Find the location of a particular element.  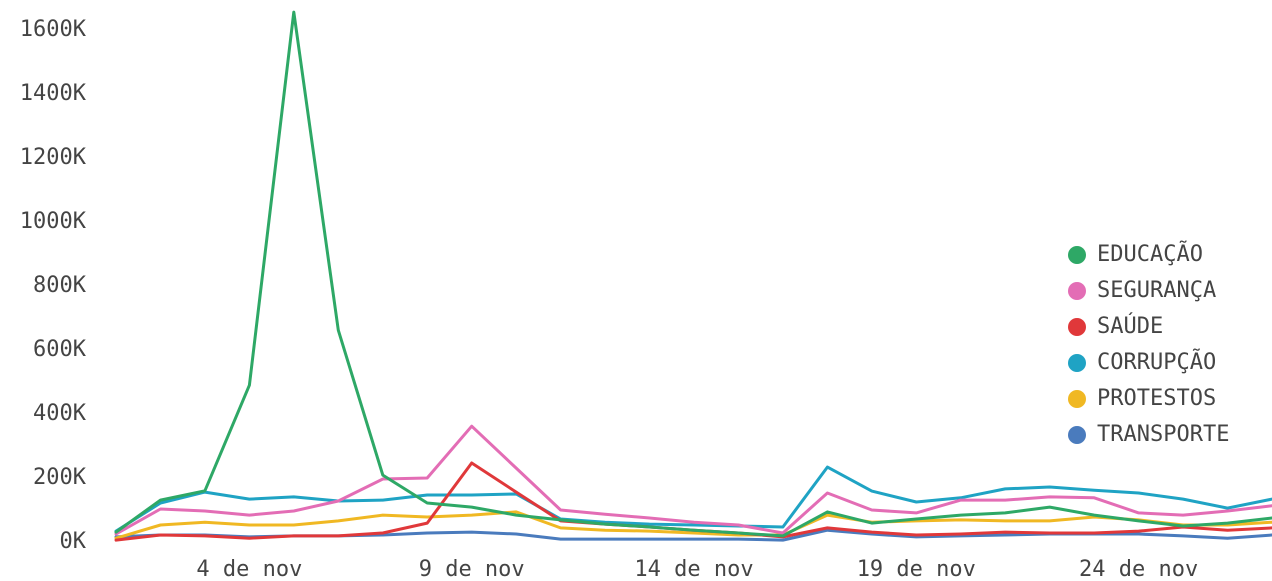

legend-label: EDUCAÇÃO is located at coordinates (1150, 253).